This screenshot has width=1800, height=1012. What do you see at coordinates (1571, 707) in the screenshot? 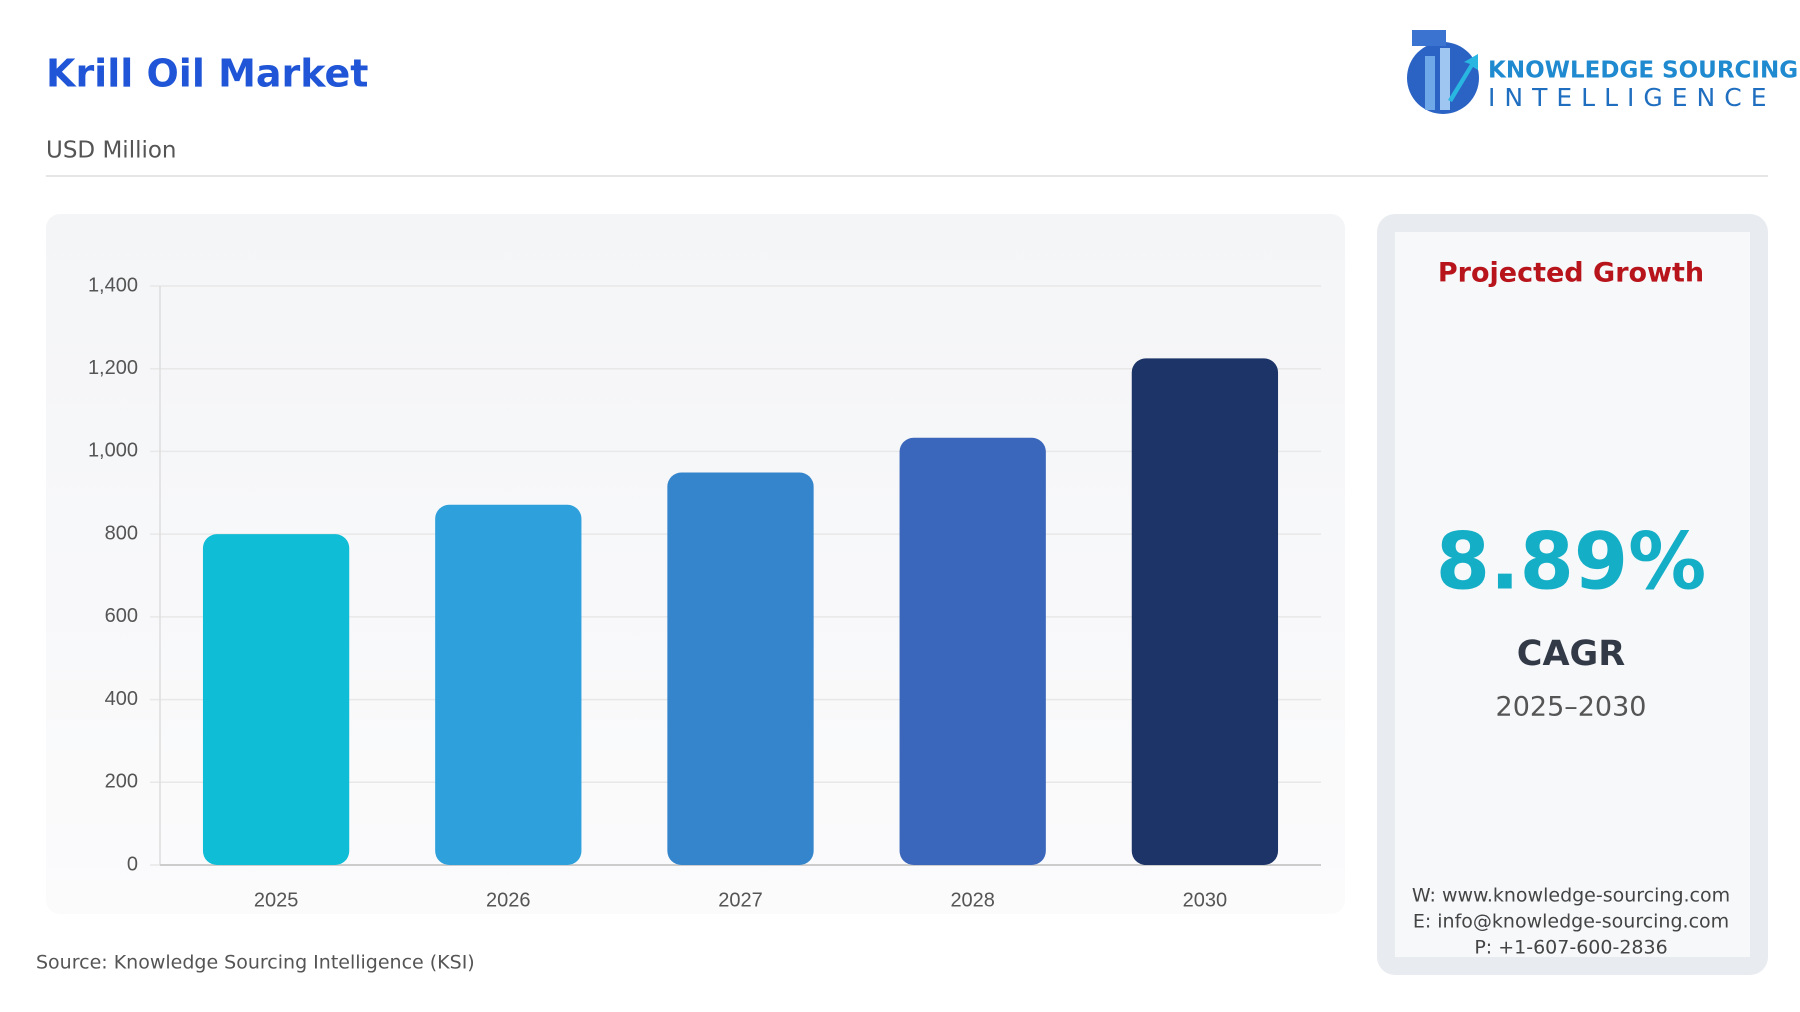
I see `growth-period: 2025–2030` at bounding box center [1571, 707].